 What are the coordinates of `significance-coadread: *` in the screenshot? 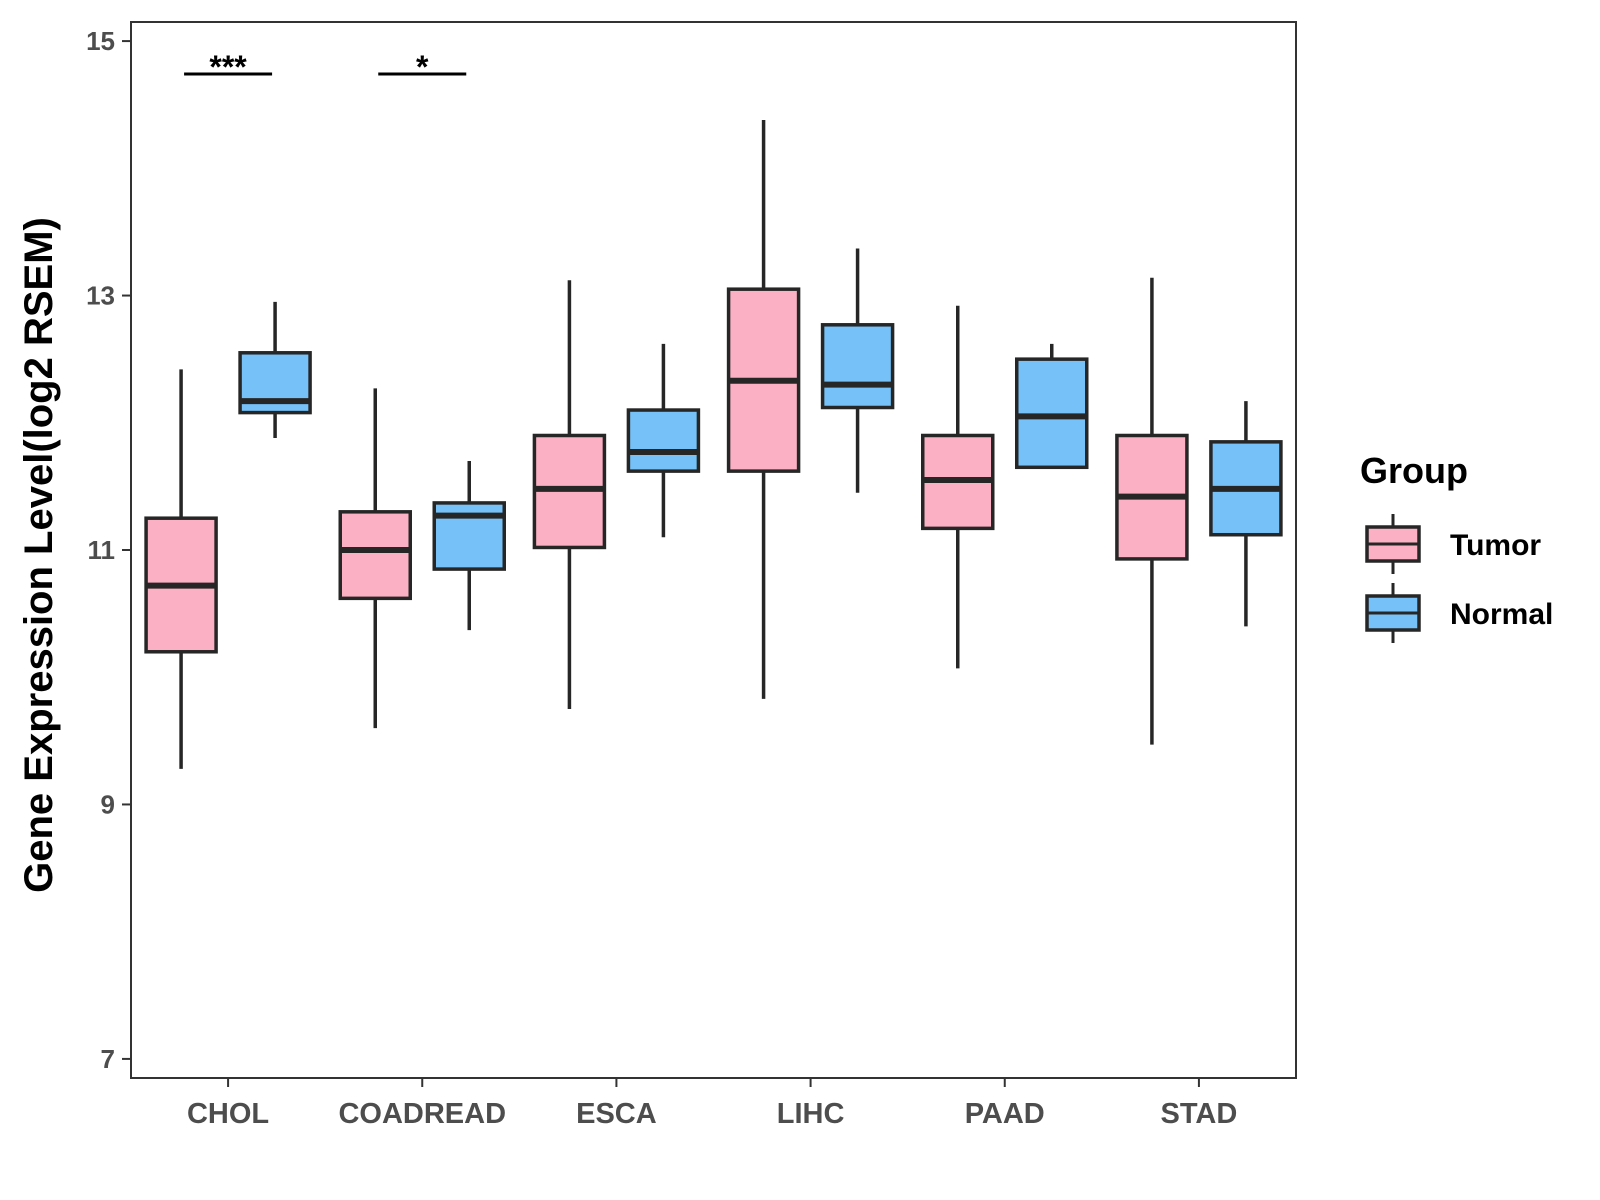 It's located at (422, 67).